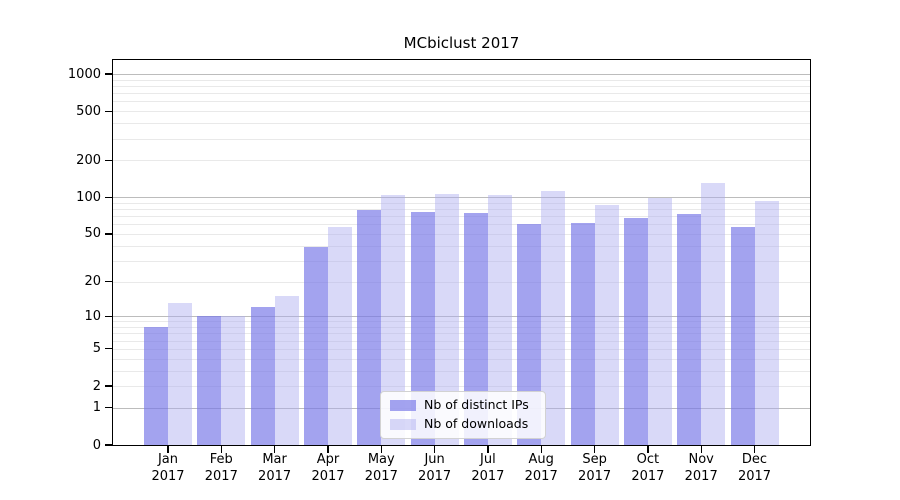 The width and height of the screenshot is (900, 500). What do you see at coordinates (689, 329) in the screenshot?
I see `bar-distinct-ips-nov` at bounding box center [689, 329].